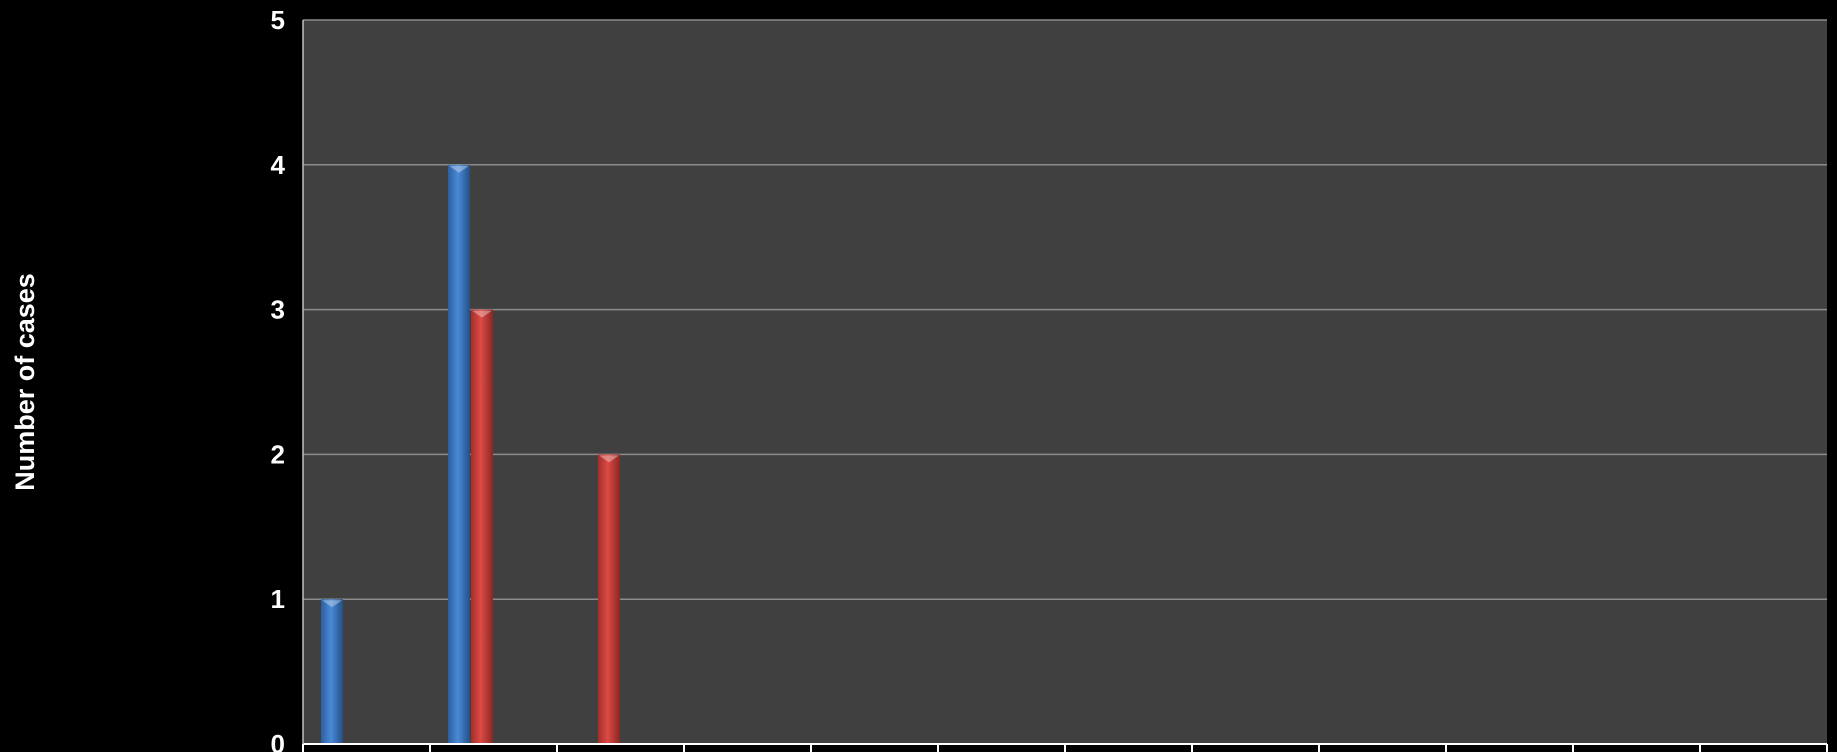 Image resolution: width=1837 pixels, height=752 pixels. Describe the element at coordinates (278, 599) in the screenshot. I see `y-tick-label: 1` at that location.